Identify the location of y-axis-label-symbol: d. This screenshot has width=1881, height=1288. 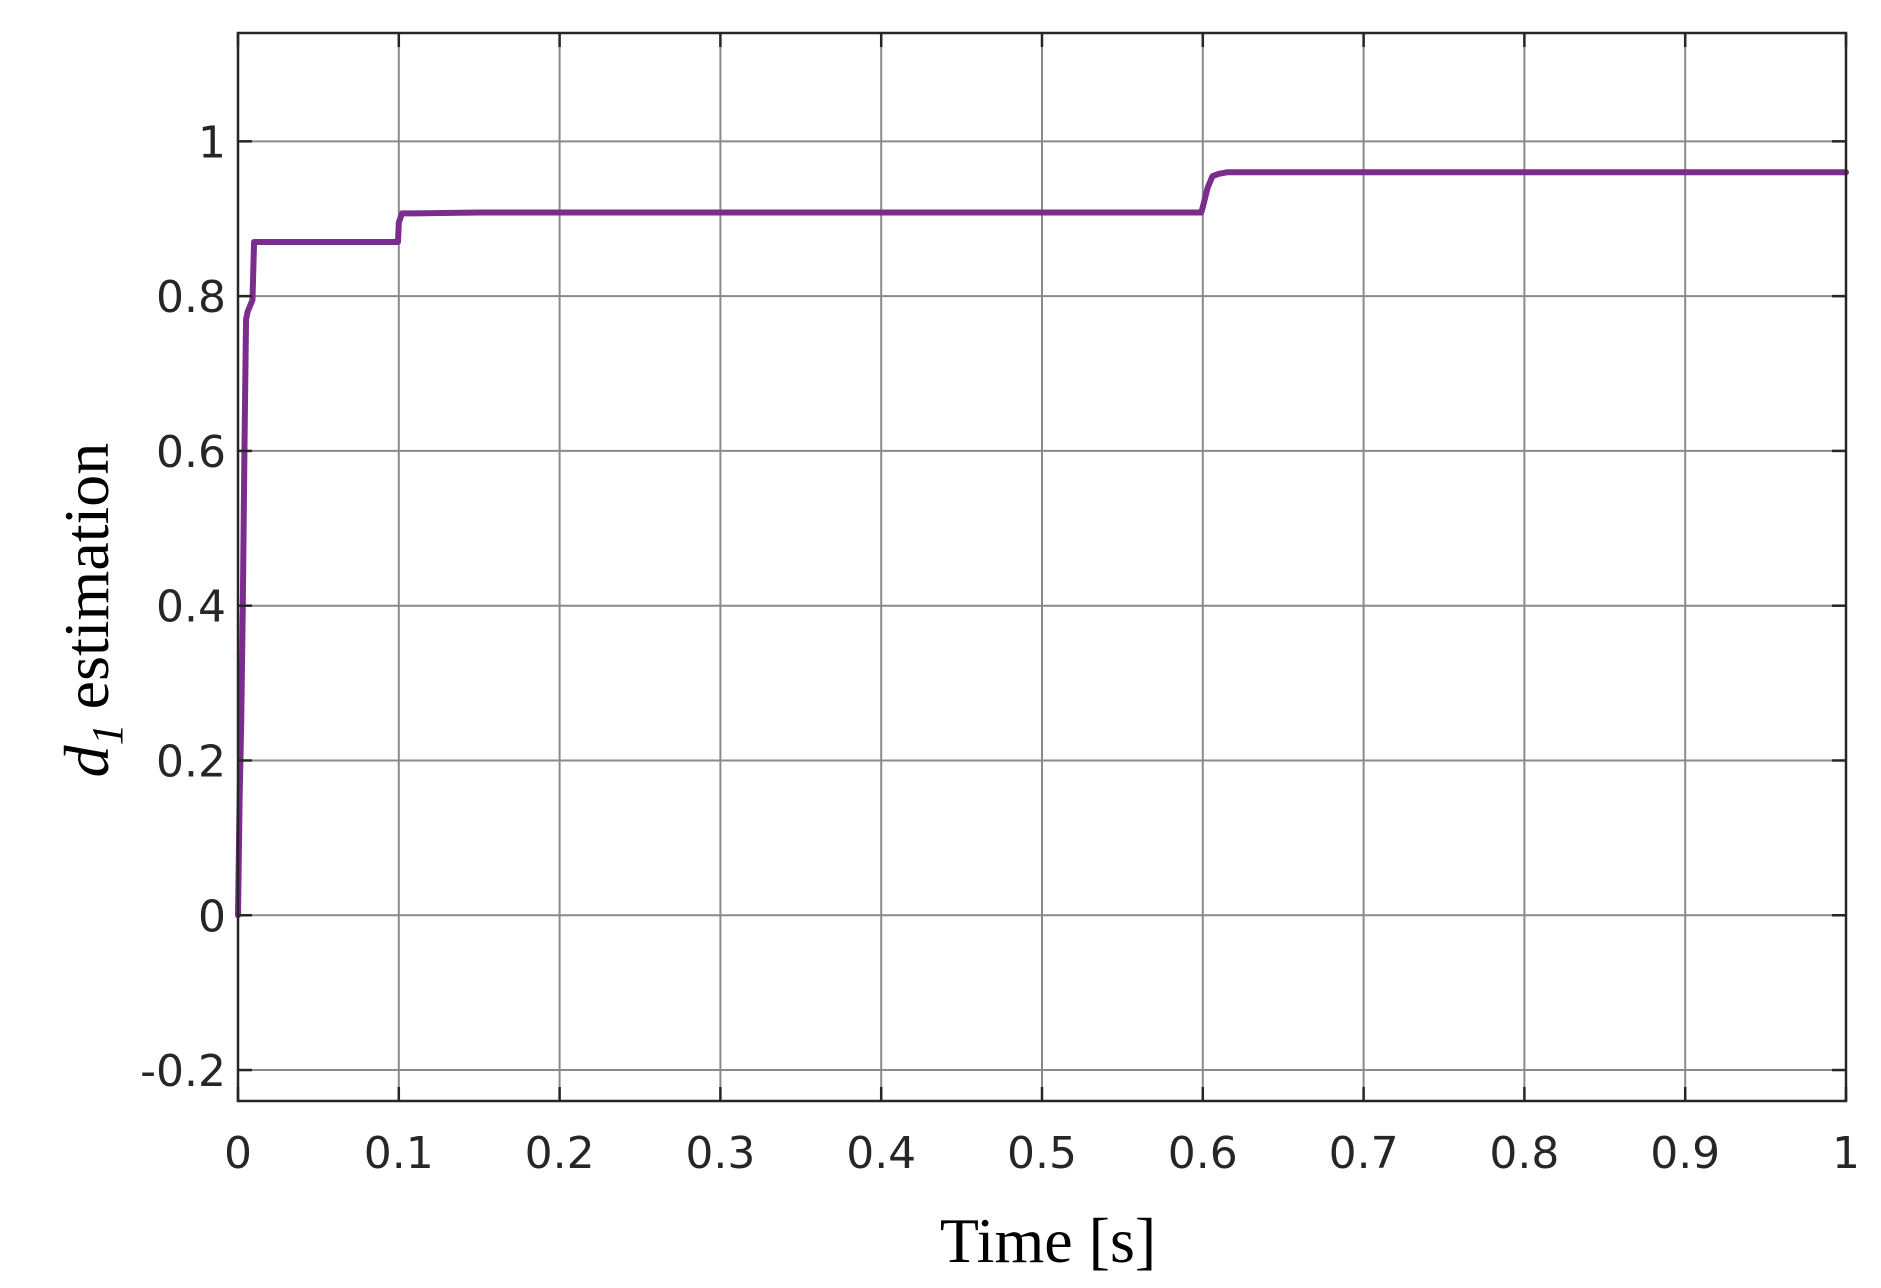
(86, 760).